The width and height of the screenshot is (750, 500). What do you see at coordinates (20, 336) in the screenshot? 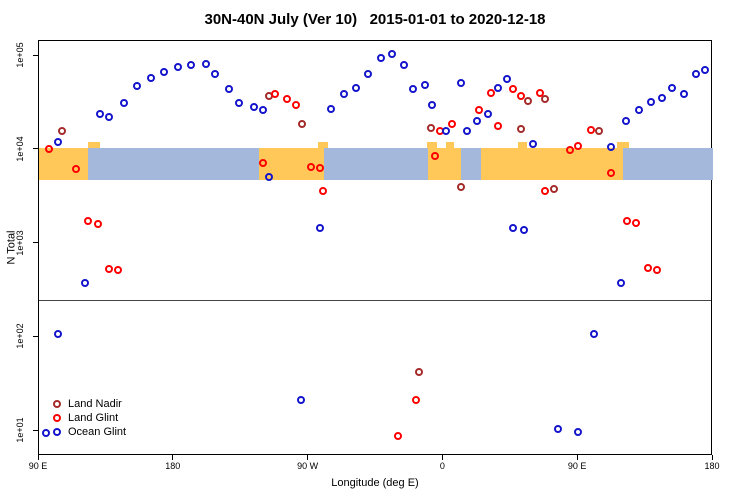
I see `y-tick-label: 1e+02` at bounding box center [20, 336].